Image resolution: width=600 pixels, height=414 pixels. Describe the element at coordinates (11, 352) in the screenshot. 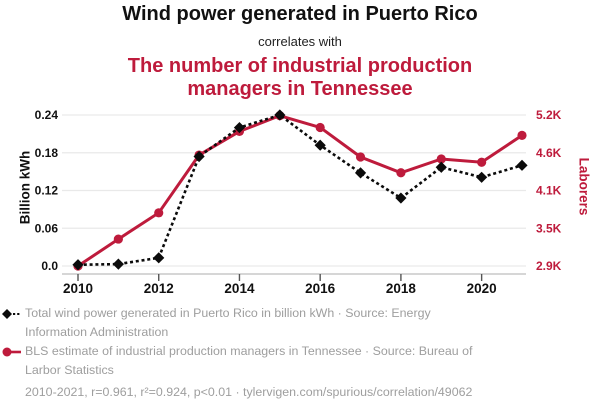

I see `red-circle-solid-line-icon` at that location.